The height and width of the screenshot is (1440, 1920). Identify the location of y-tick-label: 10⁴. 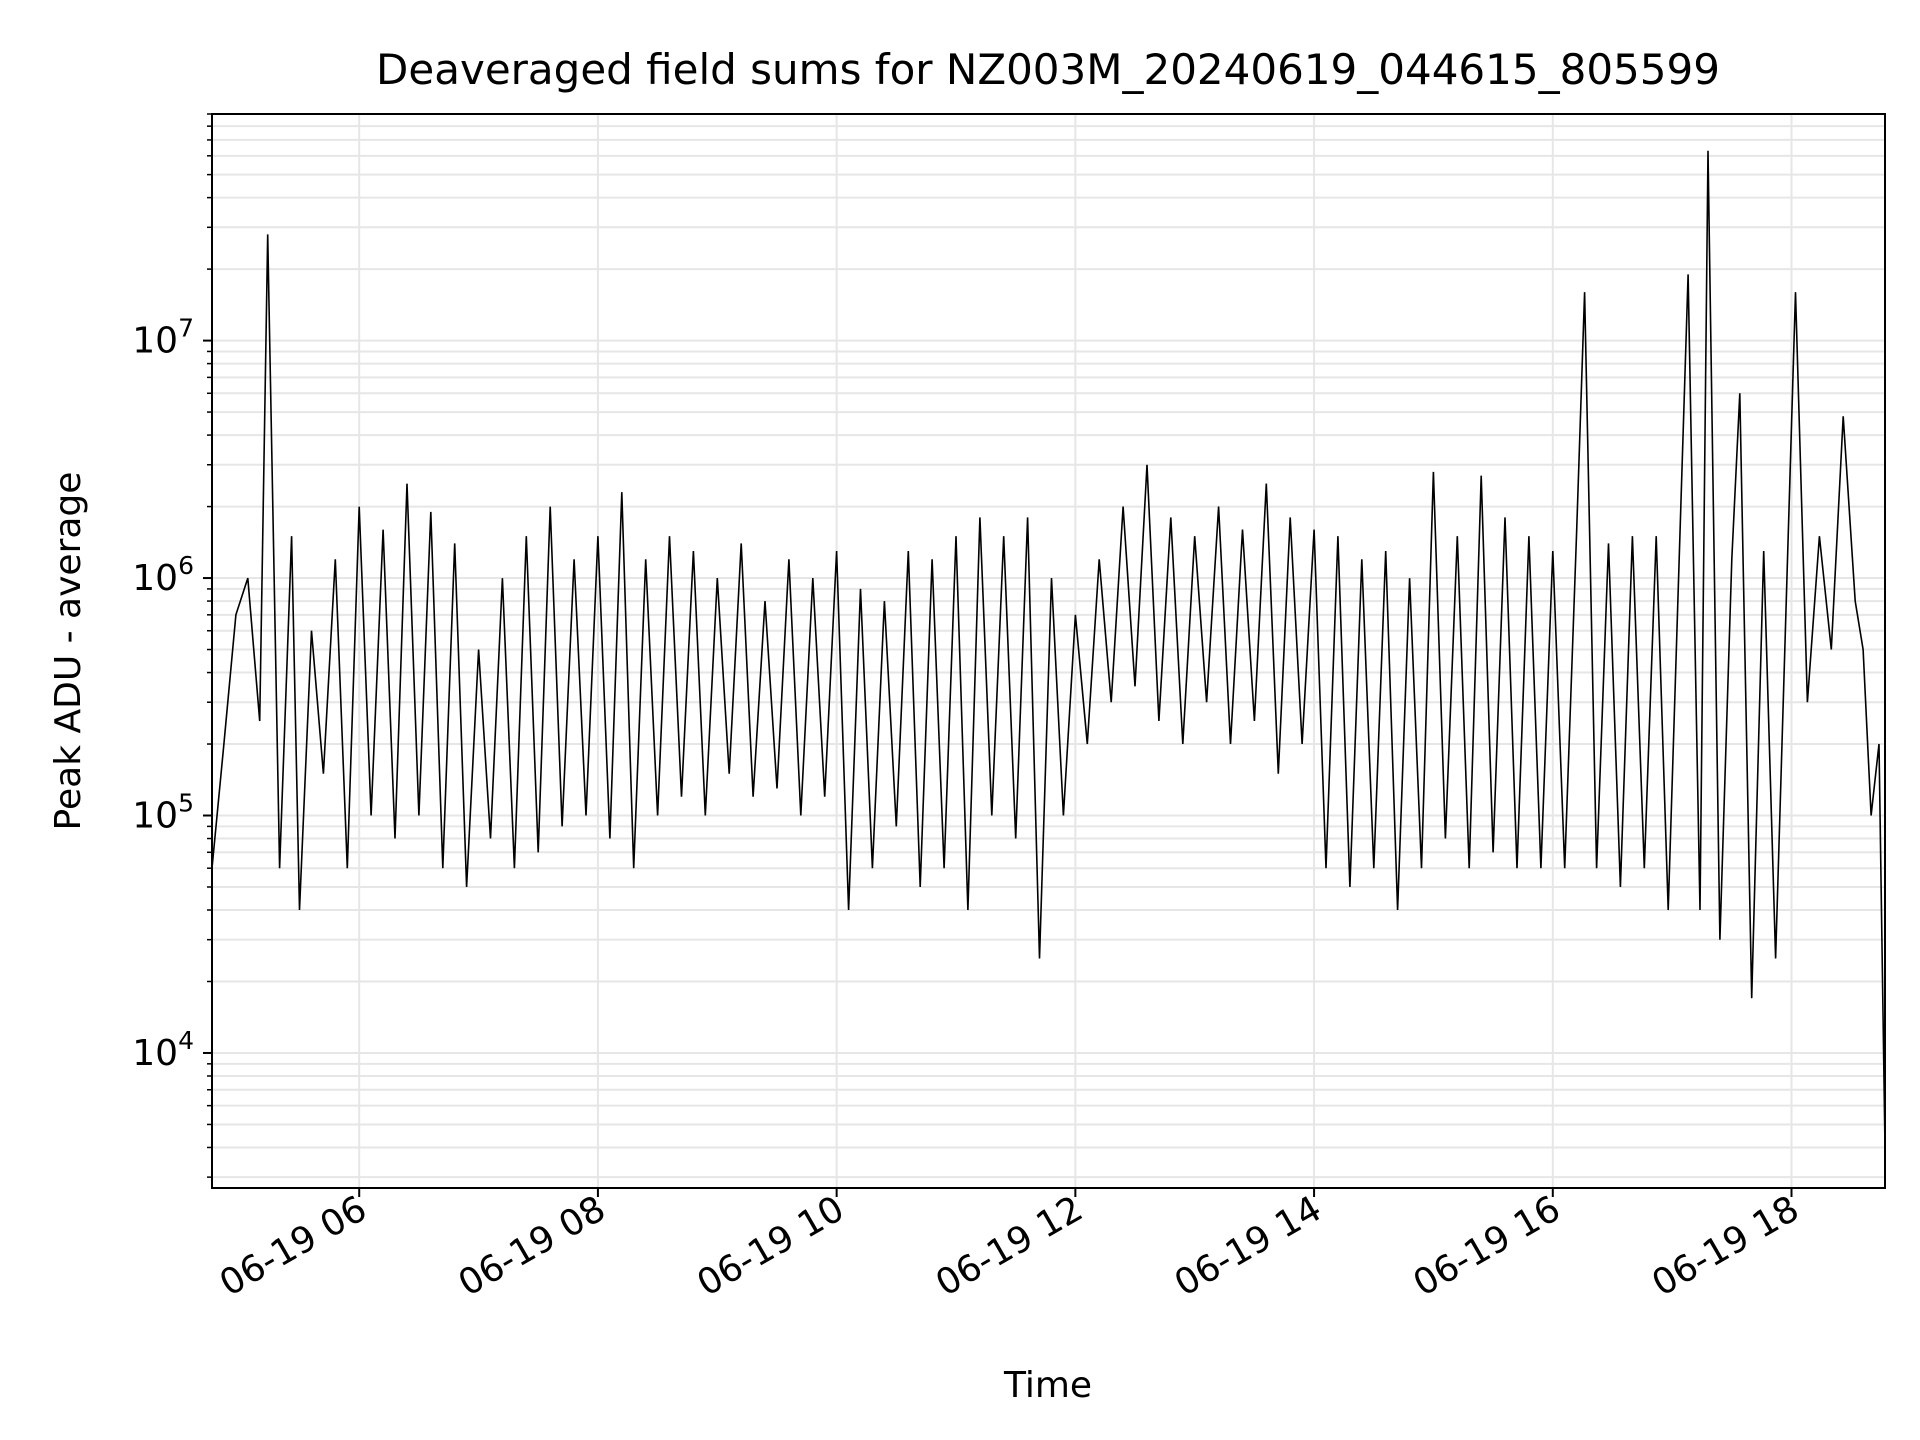
(163, 1050).